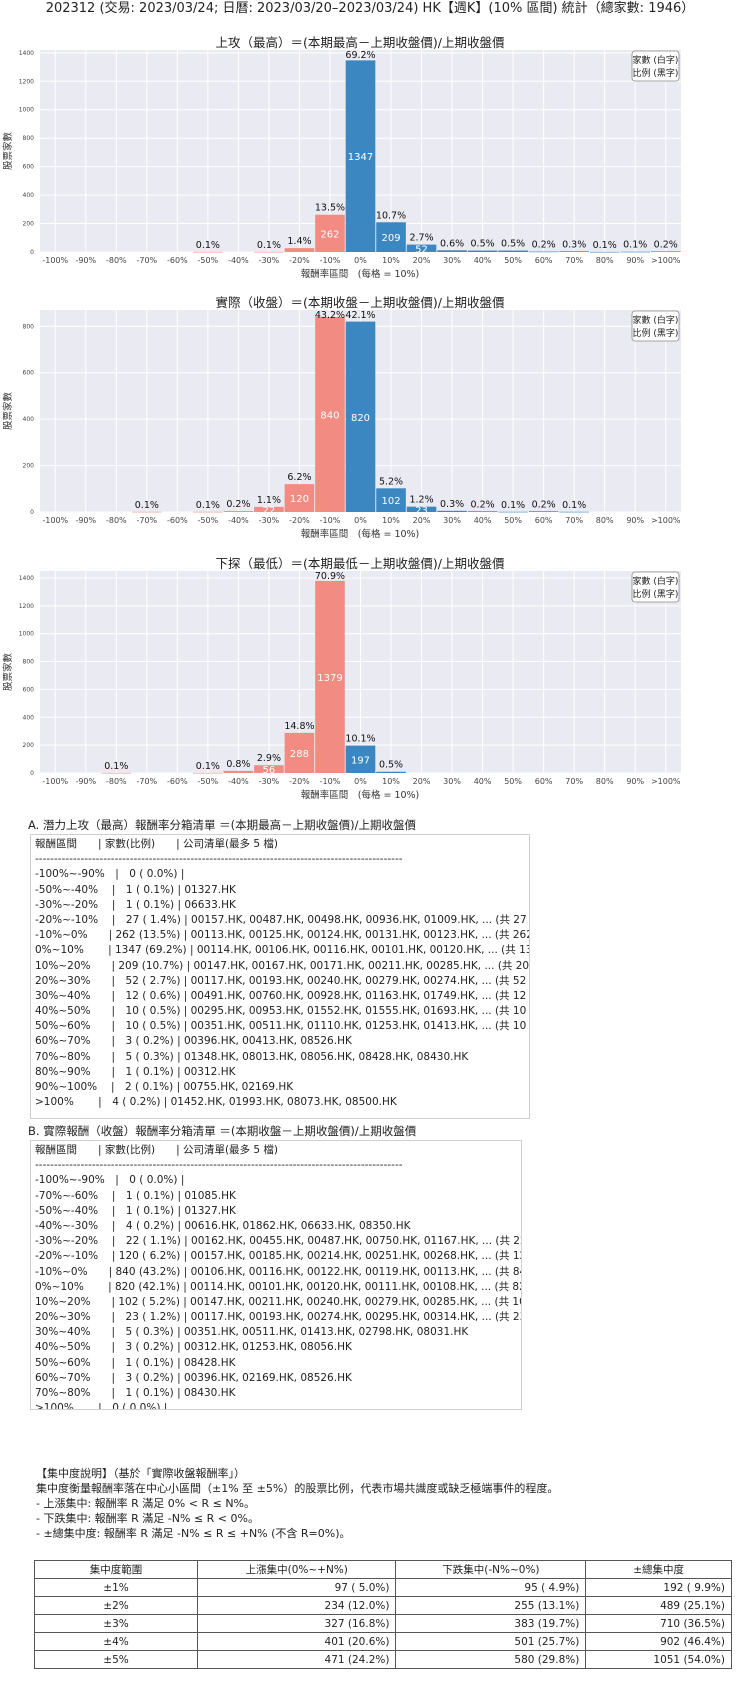 The image size is (740, 1690). I want to click on bar-count-label: 120, so click(299, 499).